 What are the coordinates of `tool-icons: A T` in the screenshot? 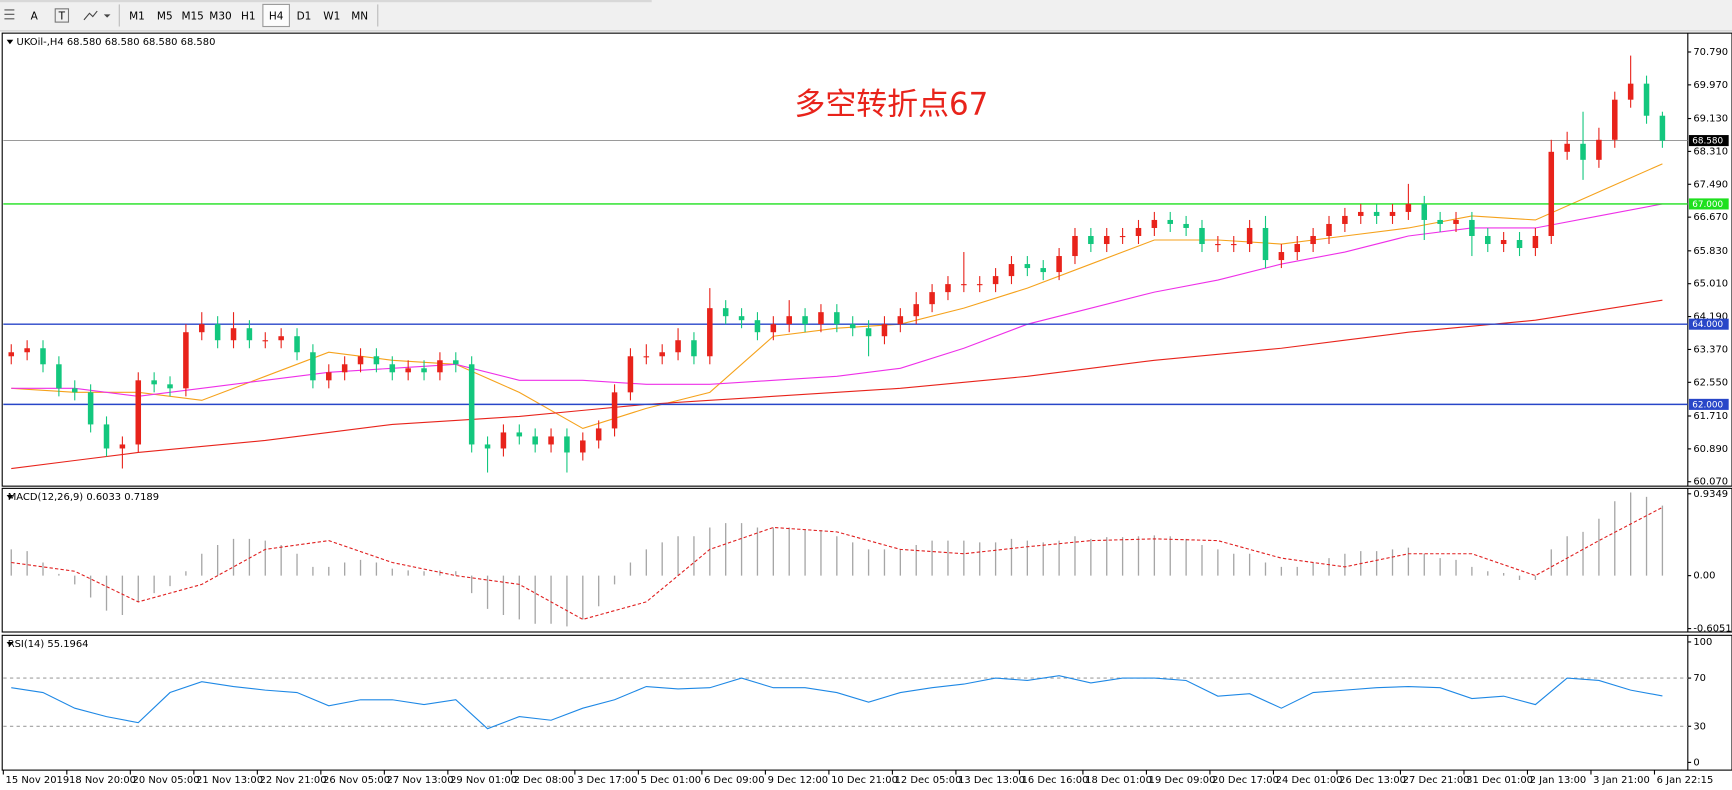 It's located at (57, 15).